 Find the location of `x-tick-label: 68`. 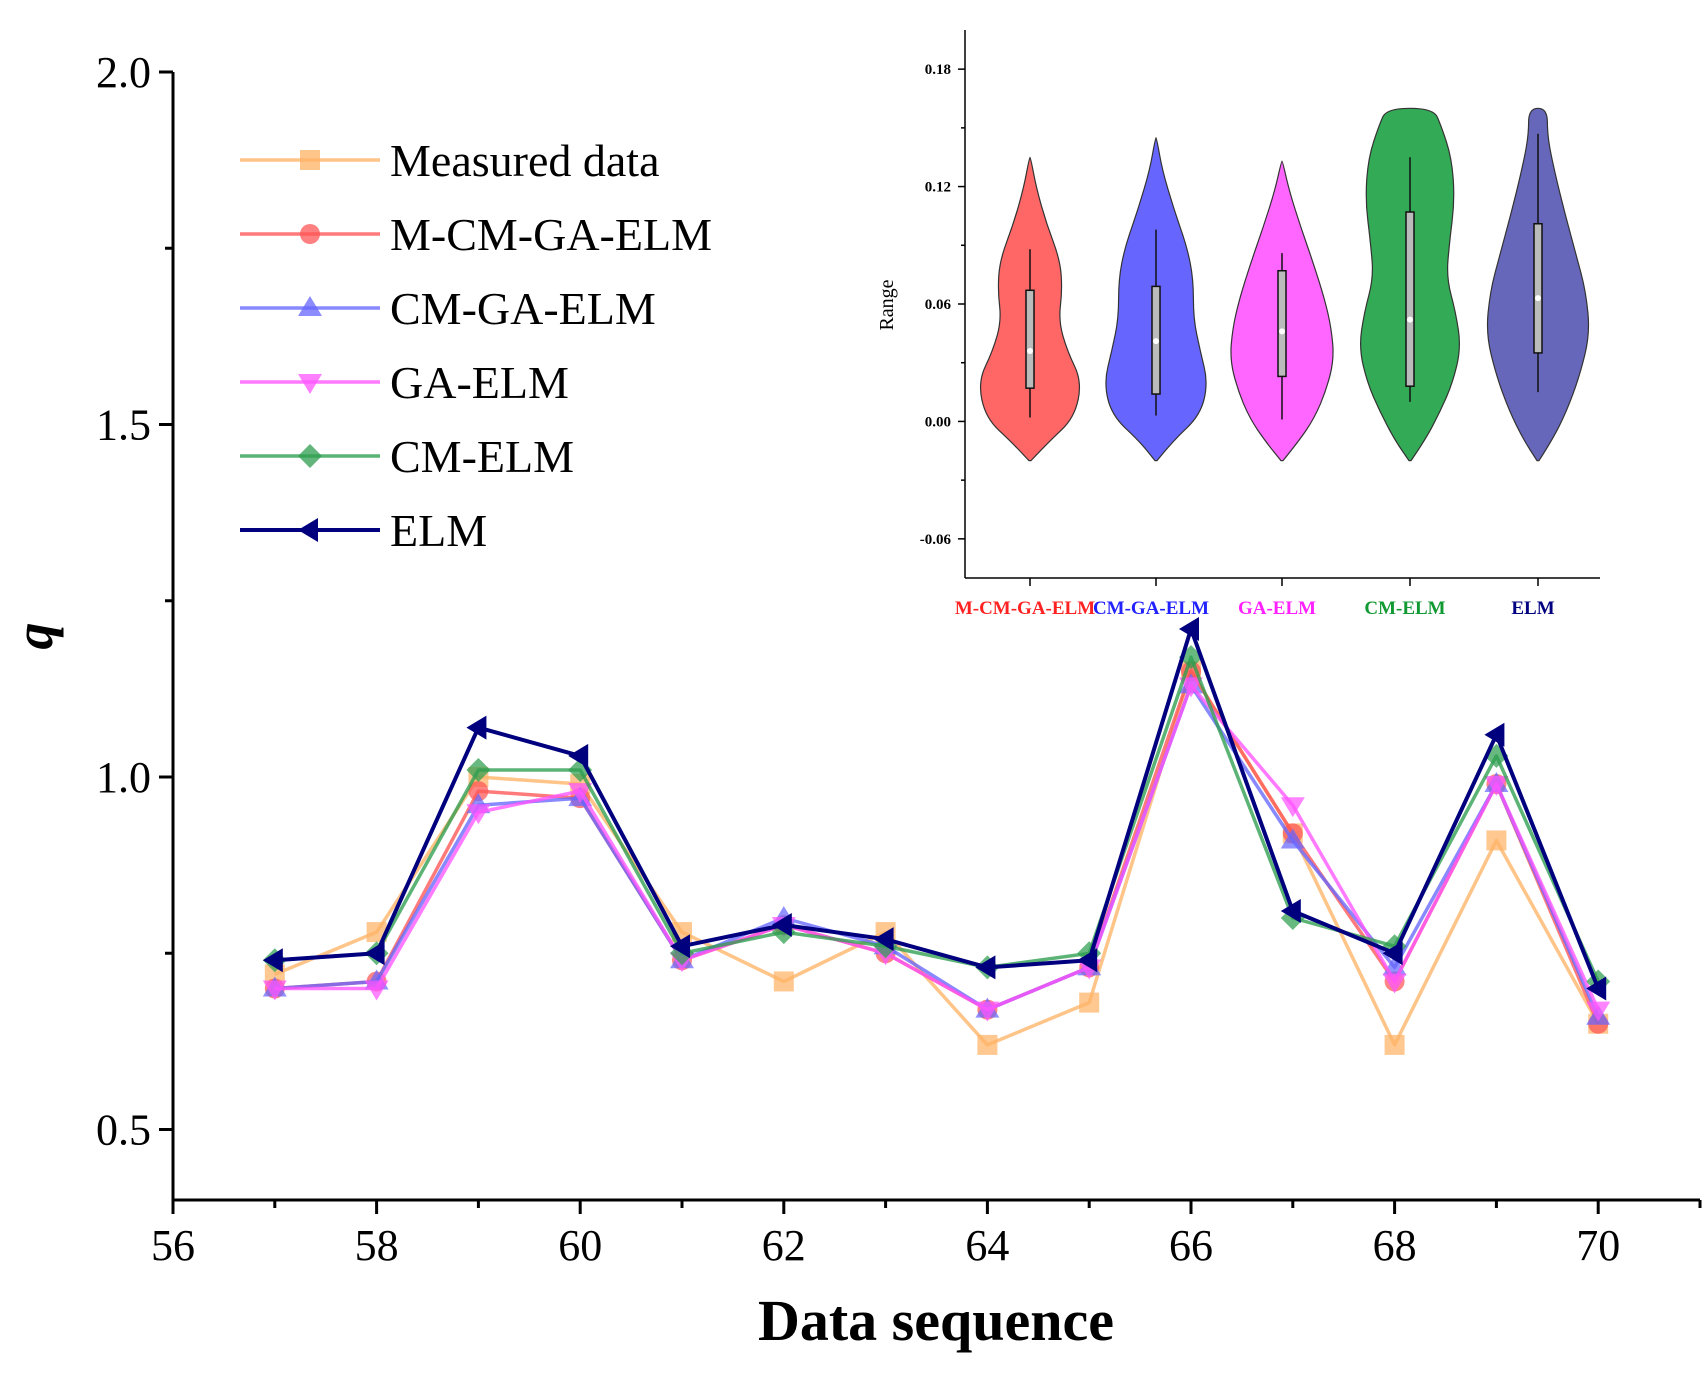

x-tick-label: 68 is located at coordinates (1395, 1245).